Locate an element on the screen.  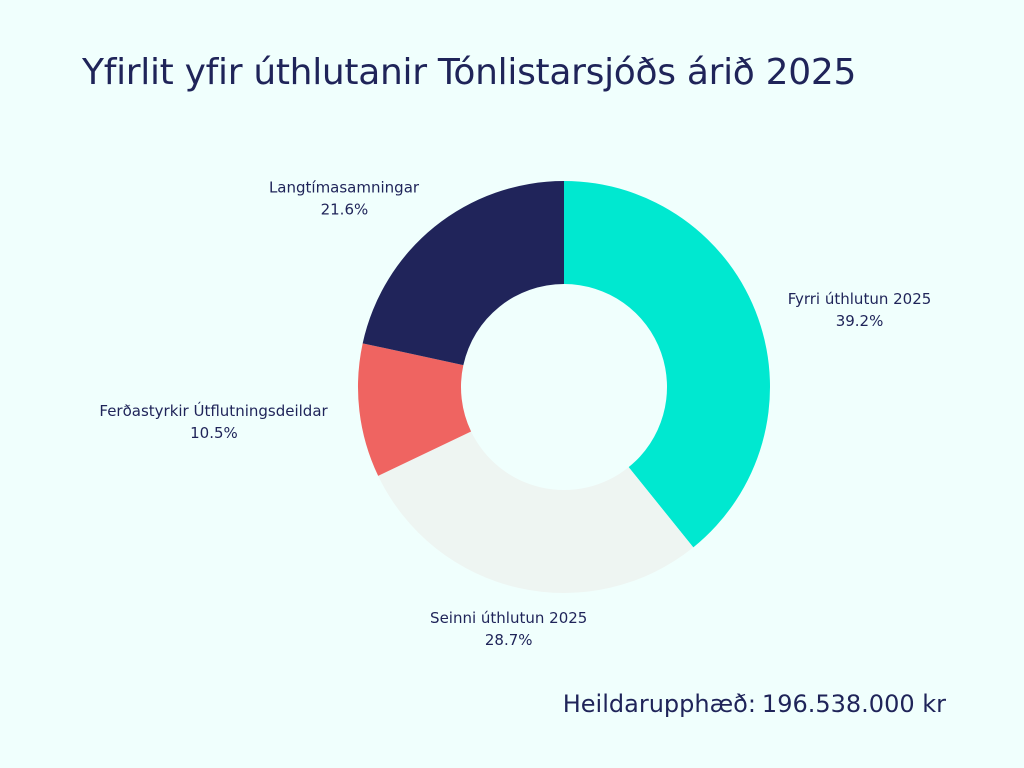
slice-label-value-1: 39.2% is located at coordinates (860, 321).